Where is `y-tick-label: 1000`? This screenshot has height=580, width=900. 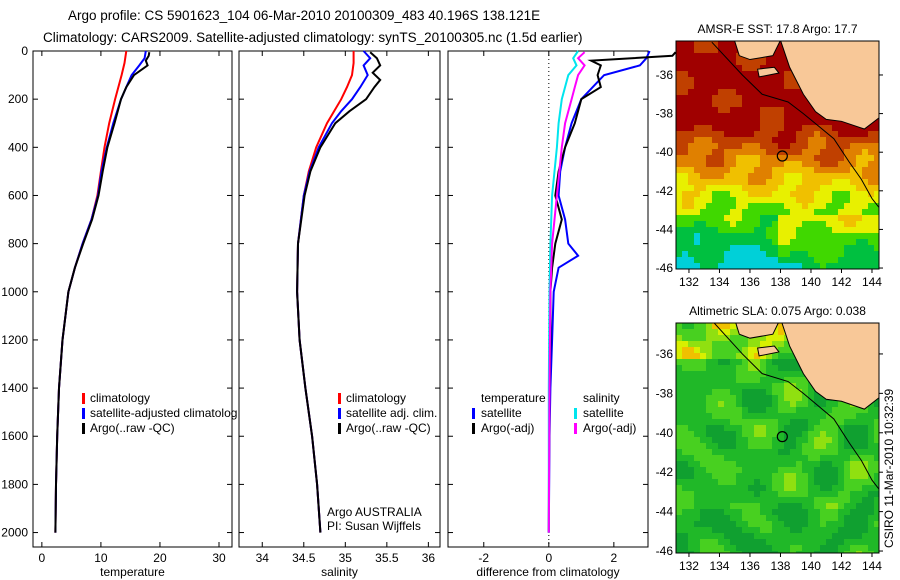
y-tick-label: 1000 is located at coordinates (14, 292).